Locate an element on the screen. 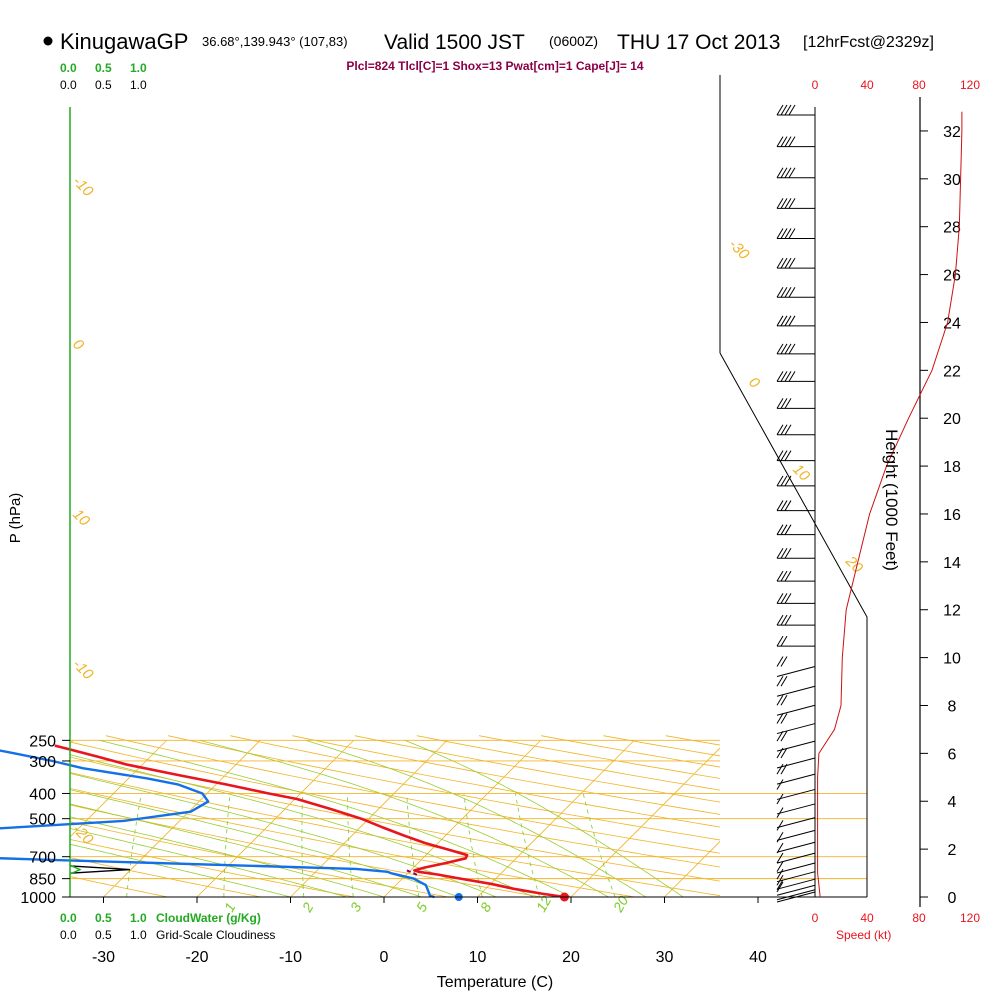 The height and width of the screenshot is (1000, 1000). cloudwater-bottom-1: 0.5 is located at coordinates (103, 918).